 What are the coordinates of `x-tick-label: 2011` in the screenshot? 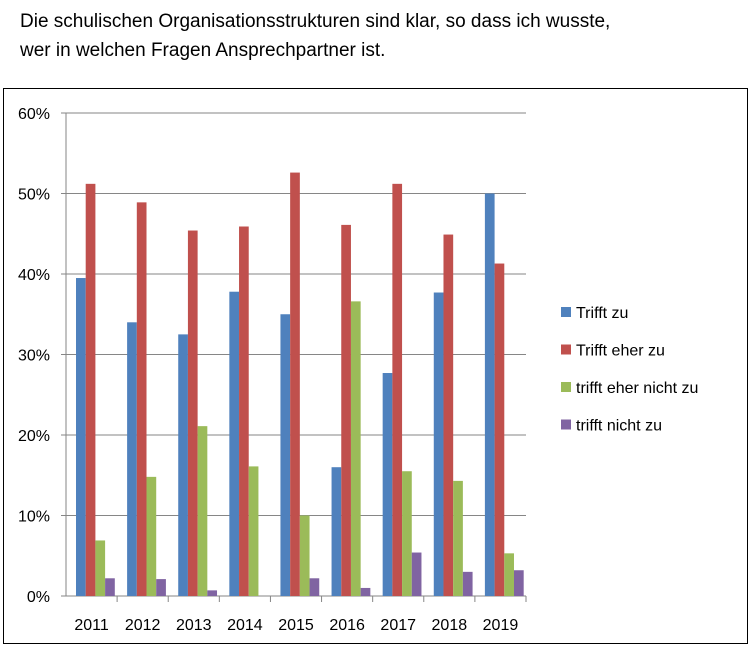 It's located at (91, 625).